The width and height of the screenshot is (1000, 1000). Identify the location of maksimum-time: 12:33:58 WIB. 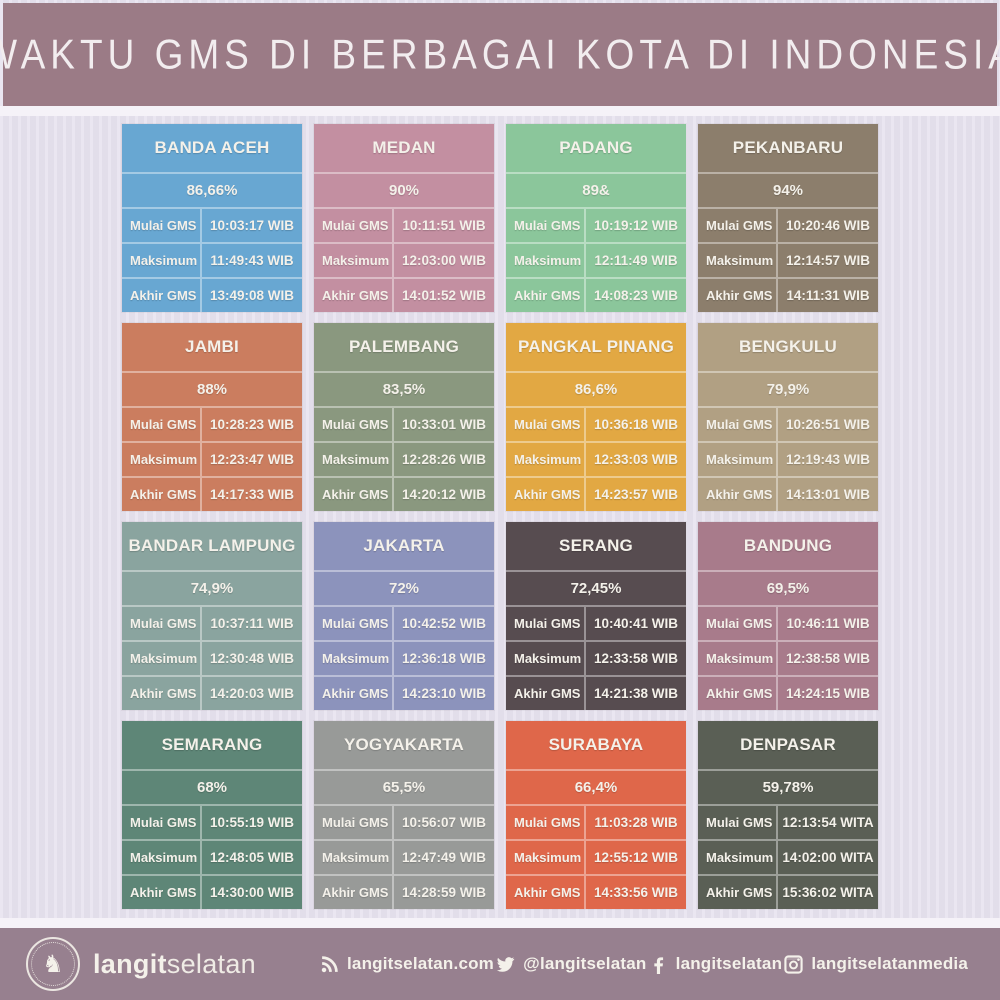
(636, 658).